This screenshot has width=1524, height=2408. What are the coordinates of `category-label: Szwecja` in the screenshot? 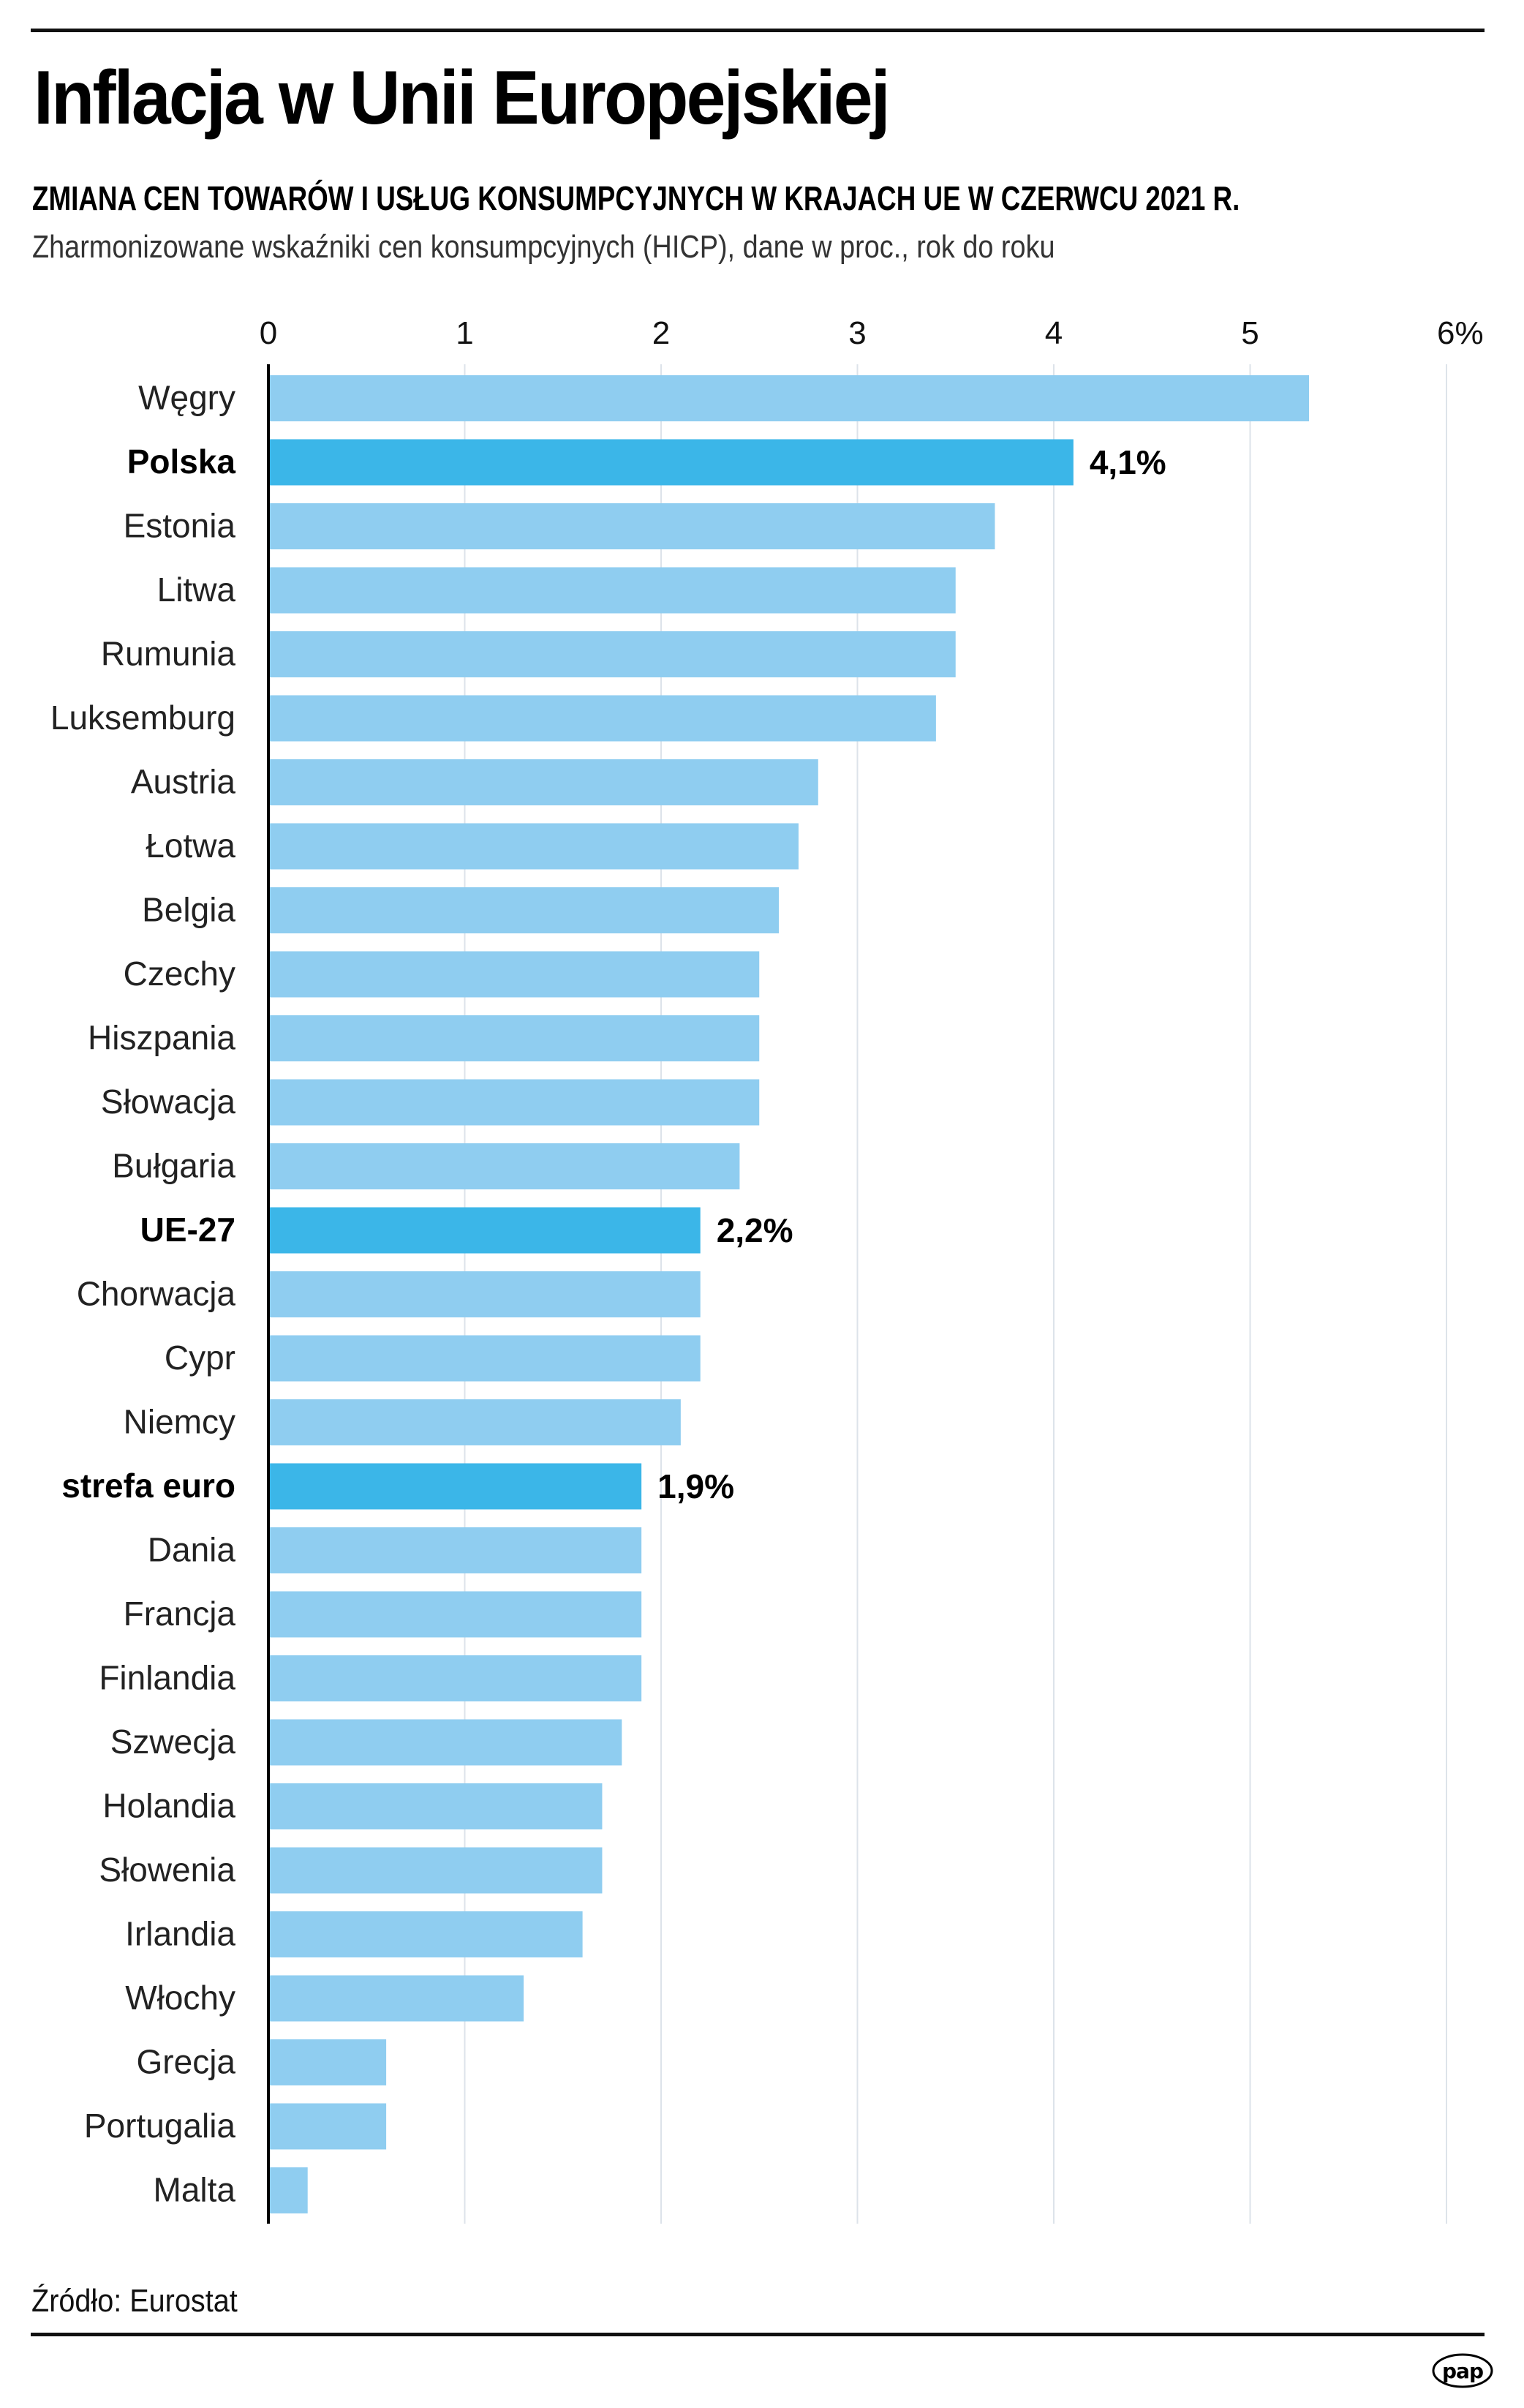 It's located at (173, 1742).